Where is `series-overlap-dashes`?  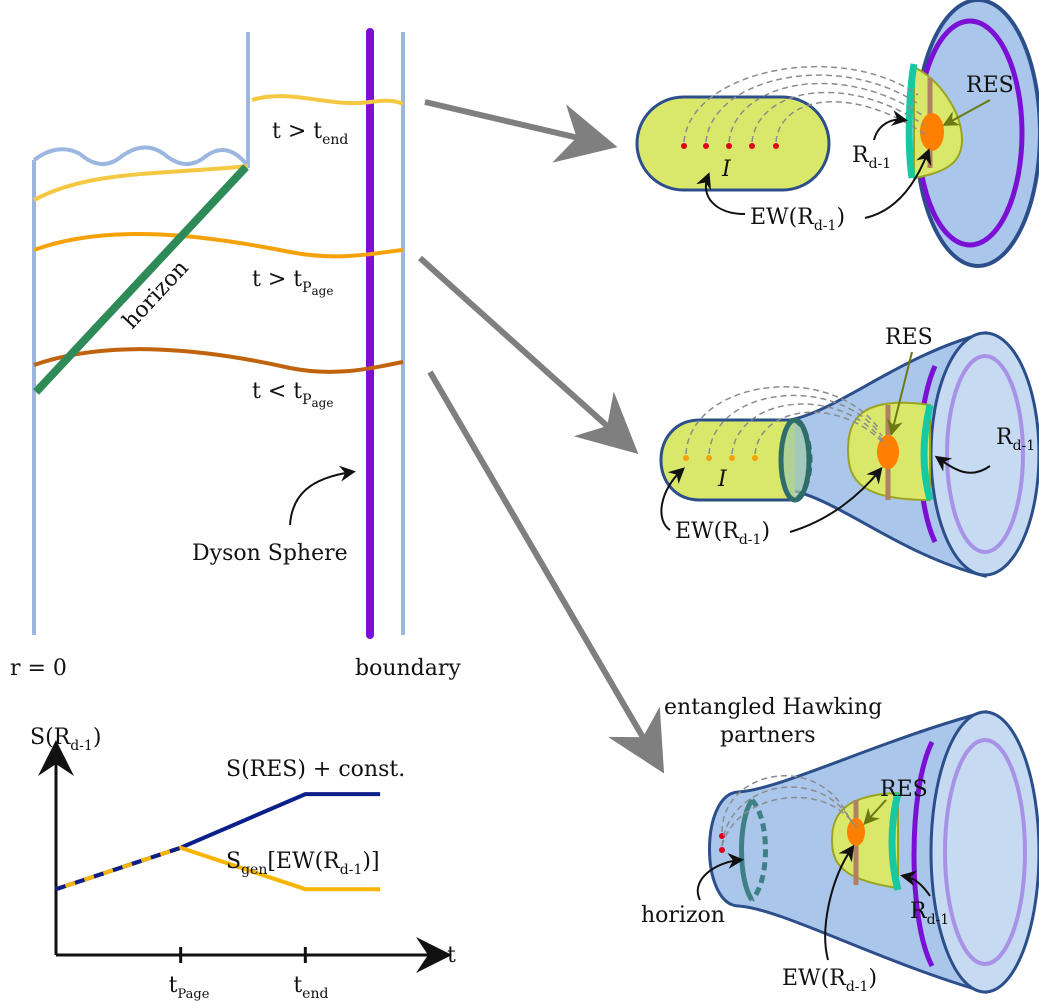
series-overlap-dashes is located at coordinates (118, 868).